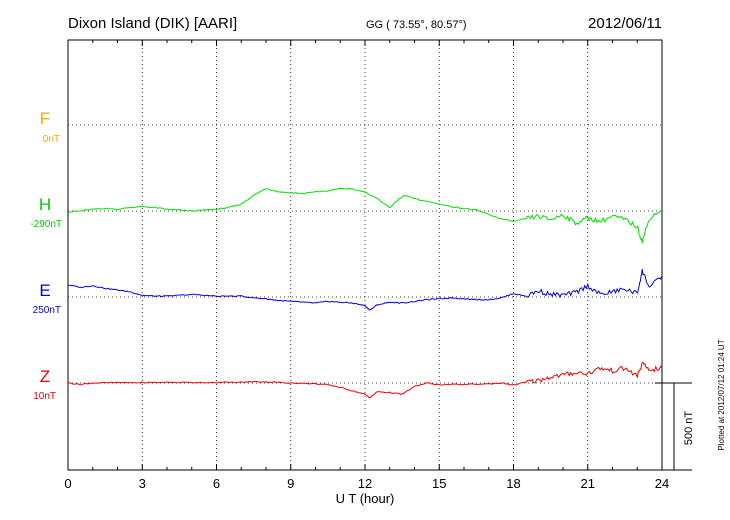 The image size is (730, 520). I want to click on station-title: Dixon Island (DIK) [AARI], so click(152, 23).